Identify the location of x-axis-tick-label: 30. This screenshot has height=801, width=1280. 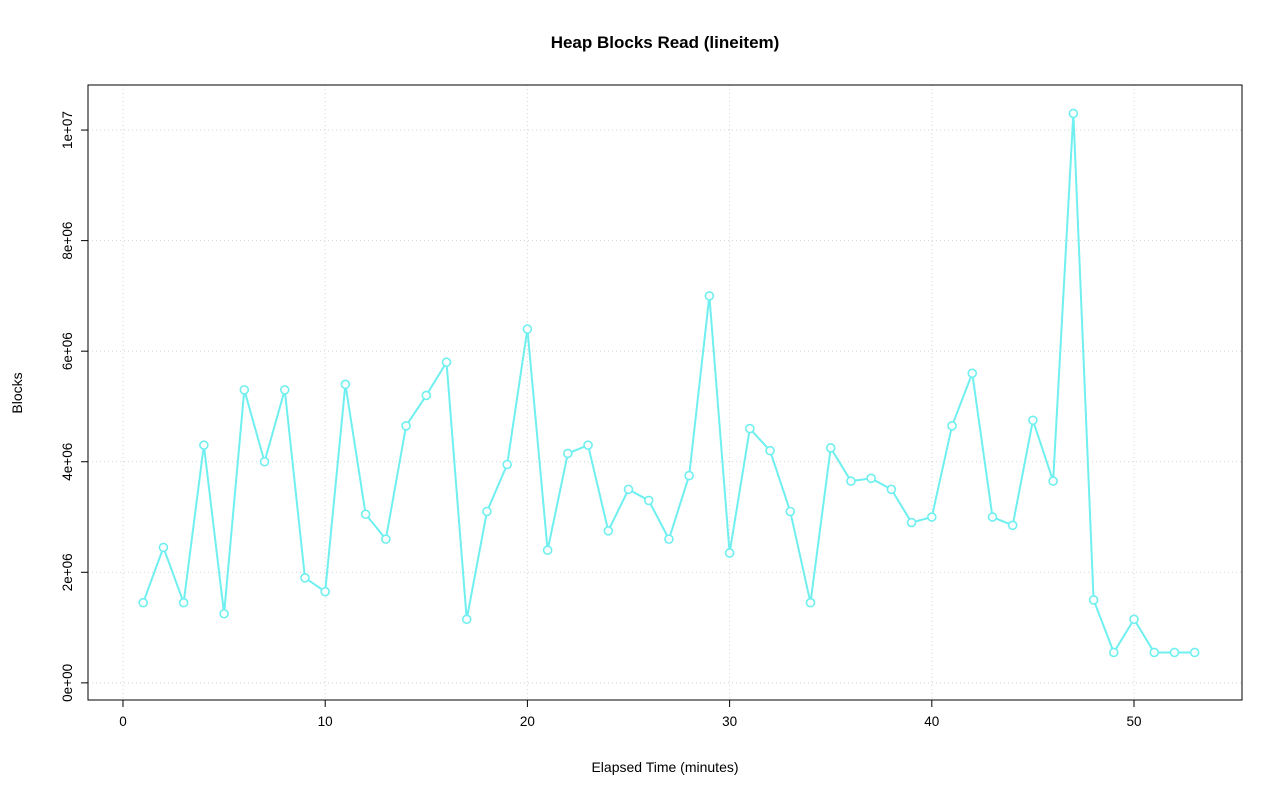
(729, 721).